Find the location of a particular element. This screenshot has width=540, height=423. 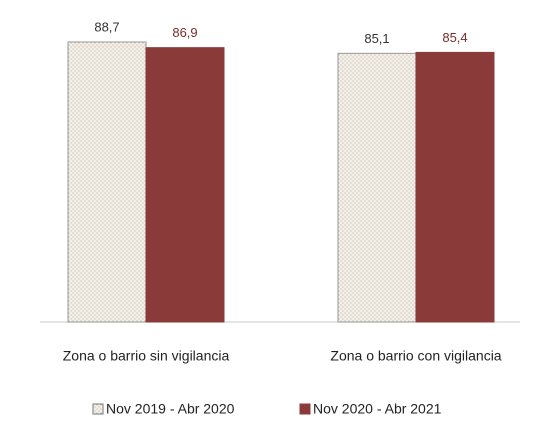

legend-label: Nov 2019 - Abr 2020 is located at coordinates (170, 409).